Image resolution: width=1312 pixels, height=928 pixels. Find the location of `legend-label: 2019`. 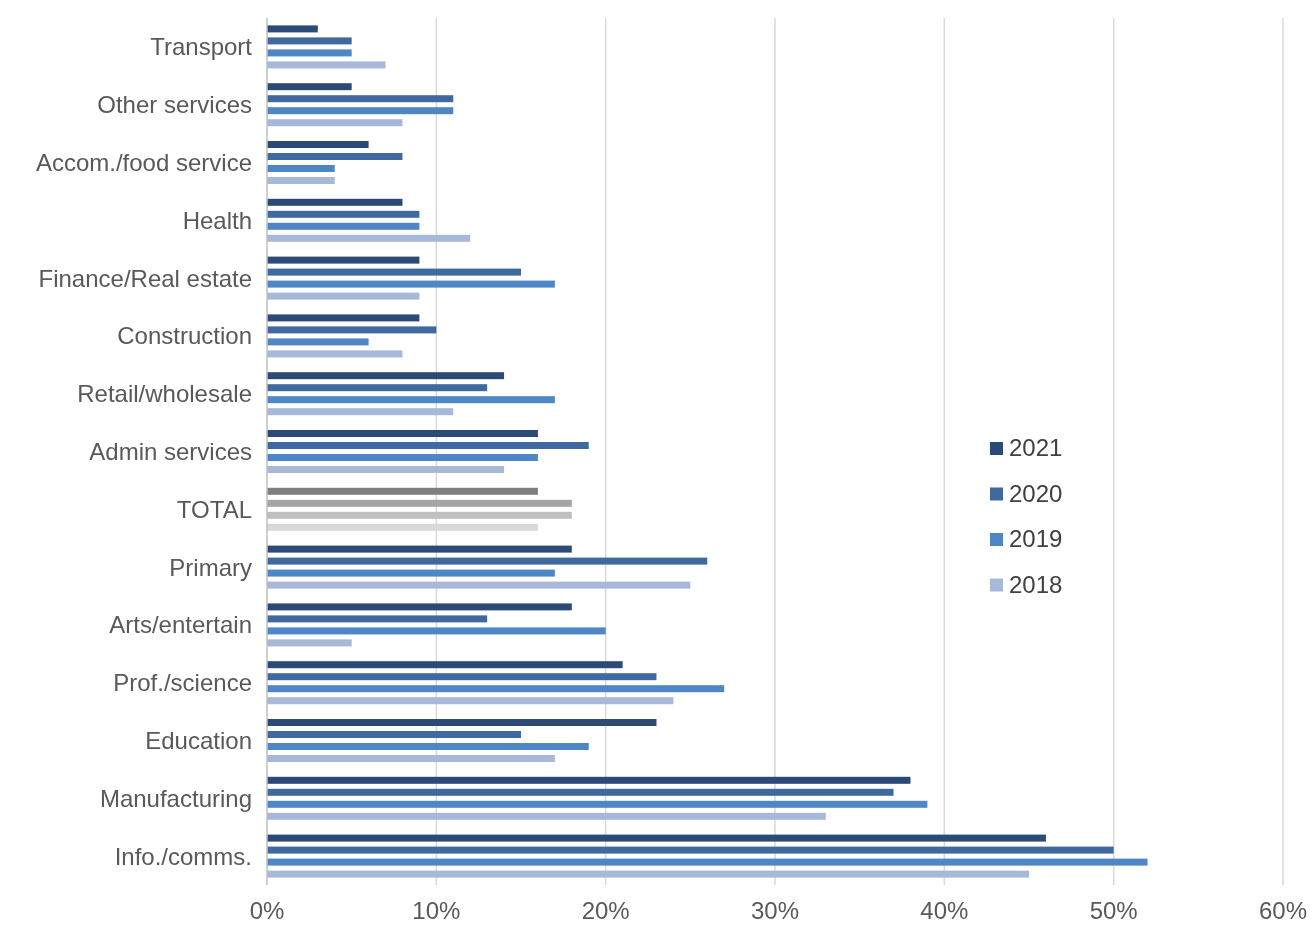

legend-label: 2019 is located at coordinates (1036, 539).